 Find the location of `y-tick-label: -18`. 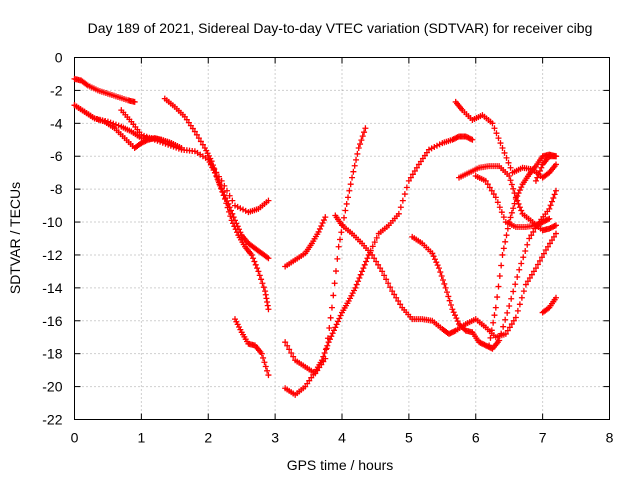

y-tick-label: -18 is located at coordinates (52, 354).